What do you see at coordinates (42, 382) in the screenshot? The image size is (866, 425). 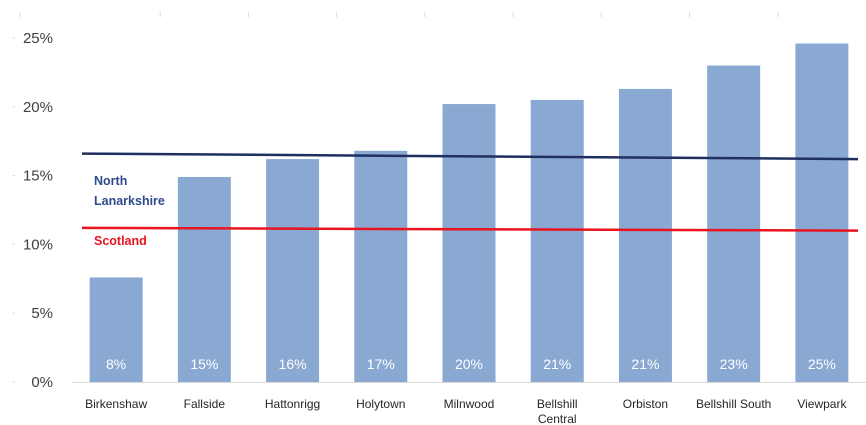 I see `y-tick-label: 0%` at bounding box center [42, 382].